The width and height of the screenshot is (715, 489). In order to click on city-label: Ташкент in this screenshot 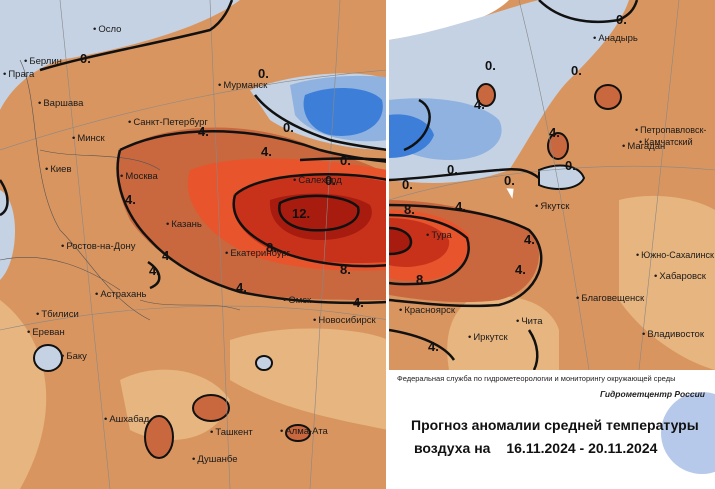, I will do `click(231, 433)`.